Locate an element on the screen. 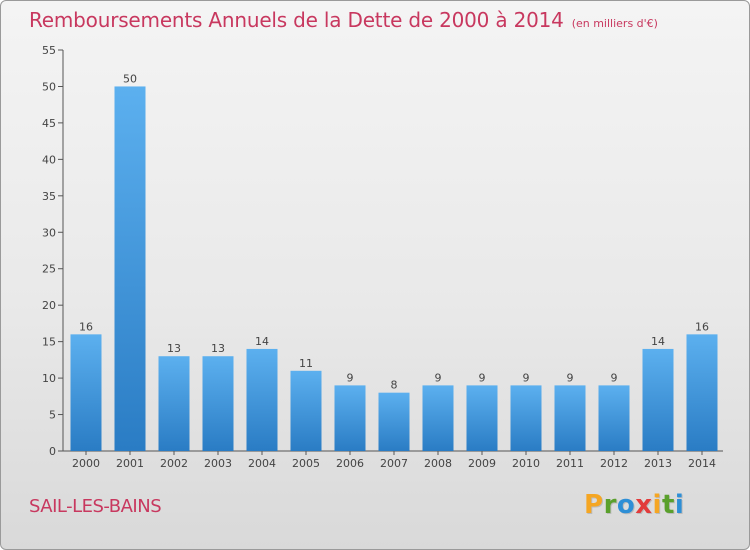 The height and width of the screenshot is (550, 750). x-tick-label: 2009 is located at coordinates (482, 463).